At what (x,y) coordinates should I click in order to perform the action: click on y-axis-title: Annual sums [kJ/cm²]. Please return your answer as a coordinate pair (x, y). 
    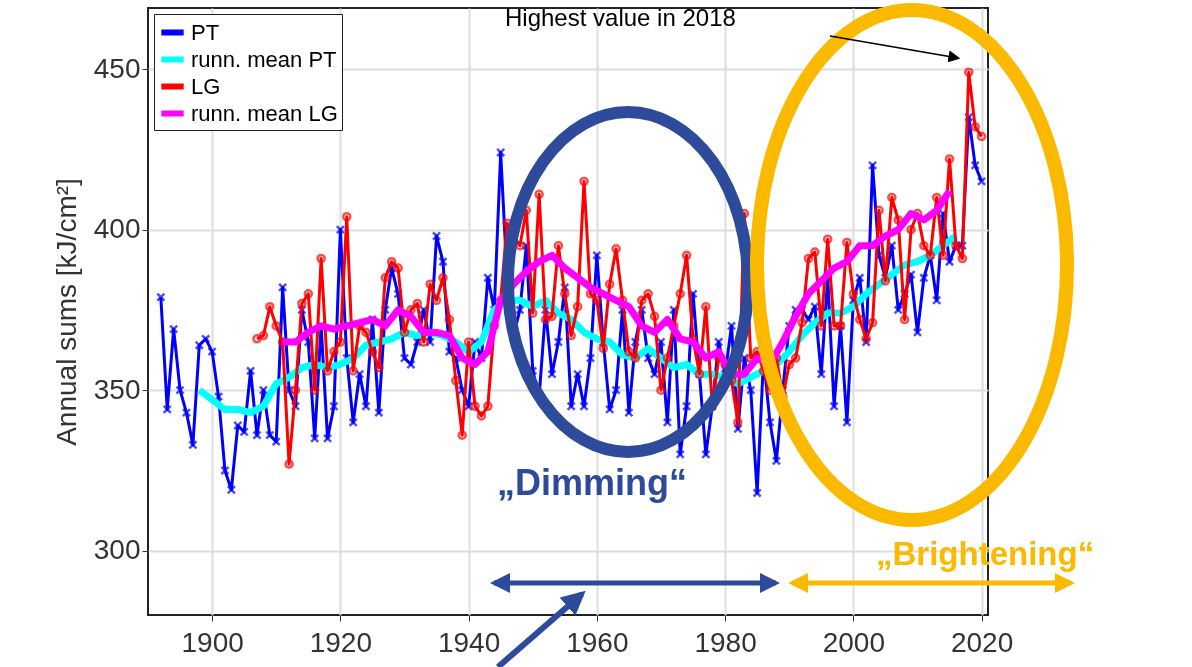
    Looking at the image, I should click on (66, 312).